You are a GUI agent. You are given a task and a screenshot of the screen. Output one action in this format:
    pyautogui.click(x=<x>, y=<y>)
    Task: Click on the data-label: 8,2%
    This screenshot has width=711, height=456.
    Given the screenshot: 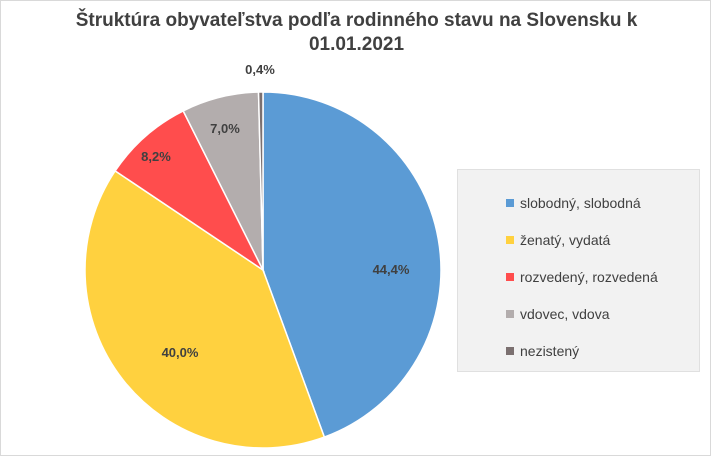 What is the action you would take?
    pyautogui.click(x=156, y=156)
    